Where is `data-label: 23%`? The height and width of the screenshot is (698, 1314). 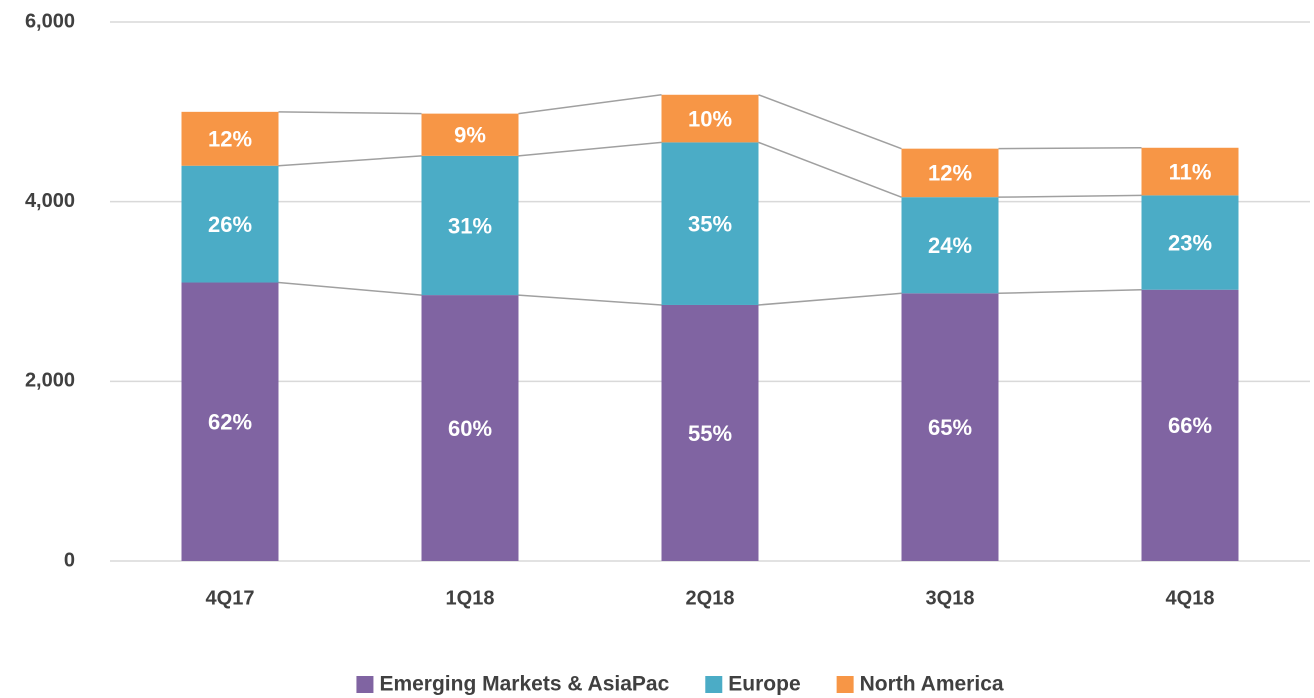 data-label: 23% is located at coordinates (1190, 242).